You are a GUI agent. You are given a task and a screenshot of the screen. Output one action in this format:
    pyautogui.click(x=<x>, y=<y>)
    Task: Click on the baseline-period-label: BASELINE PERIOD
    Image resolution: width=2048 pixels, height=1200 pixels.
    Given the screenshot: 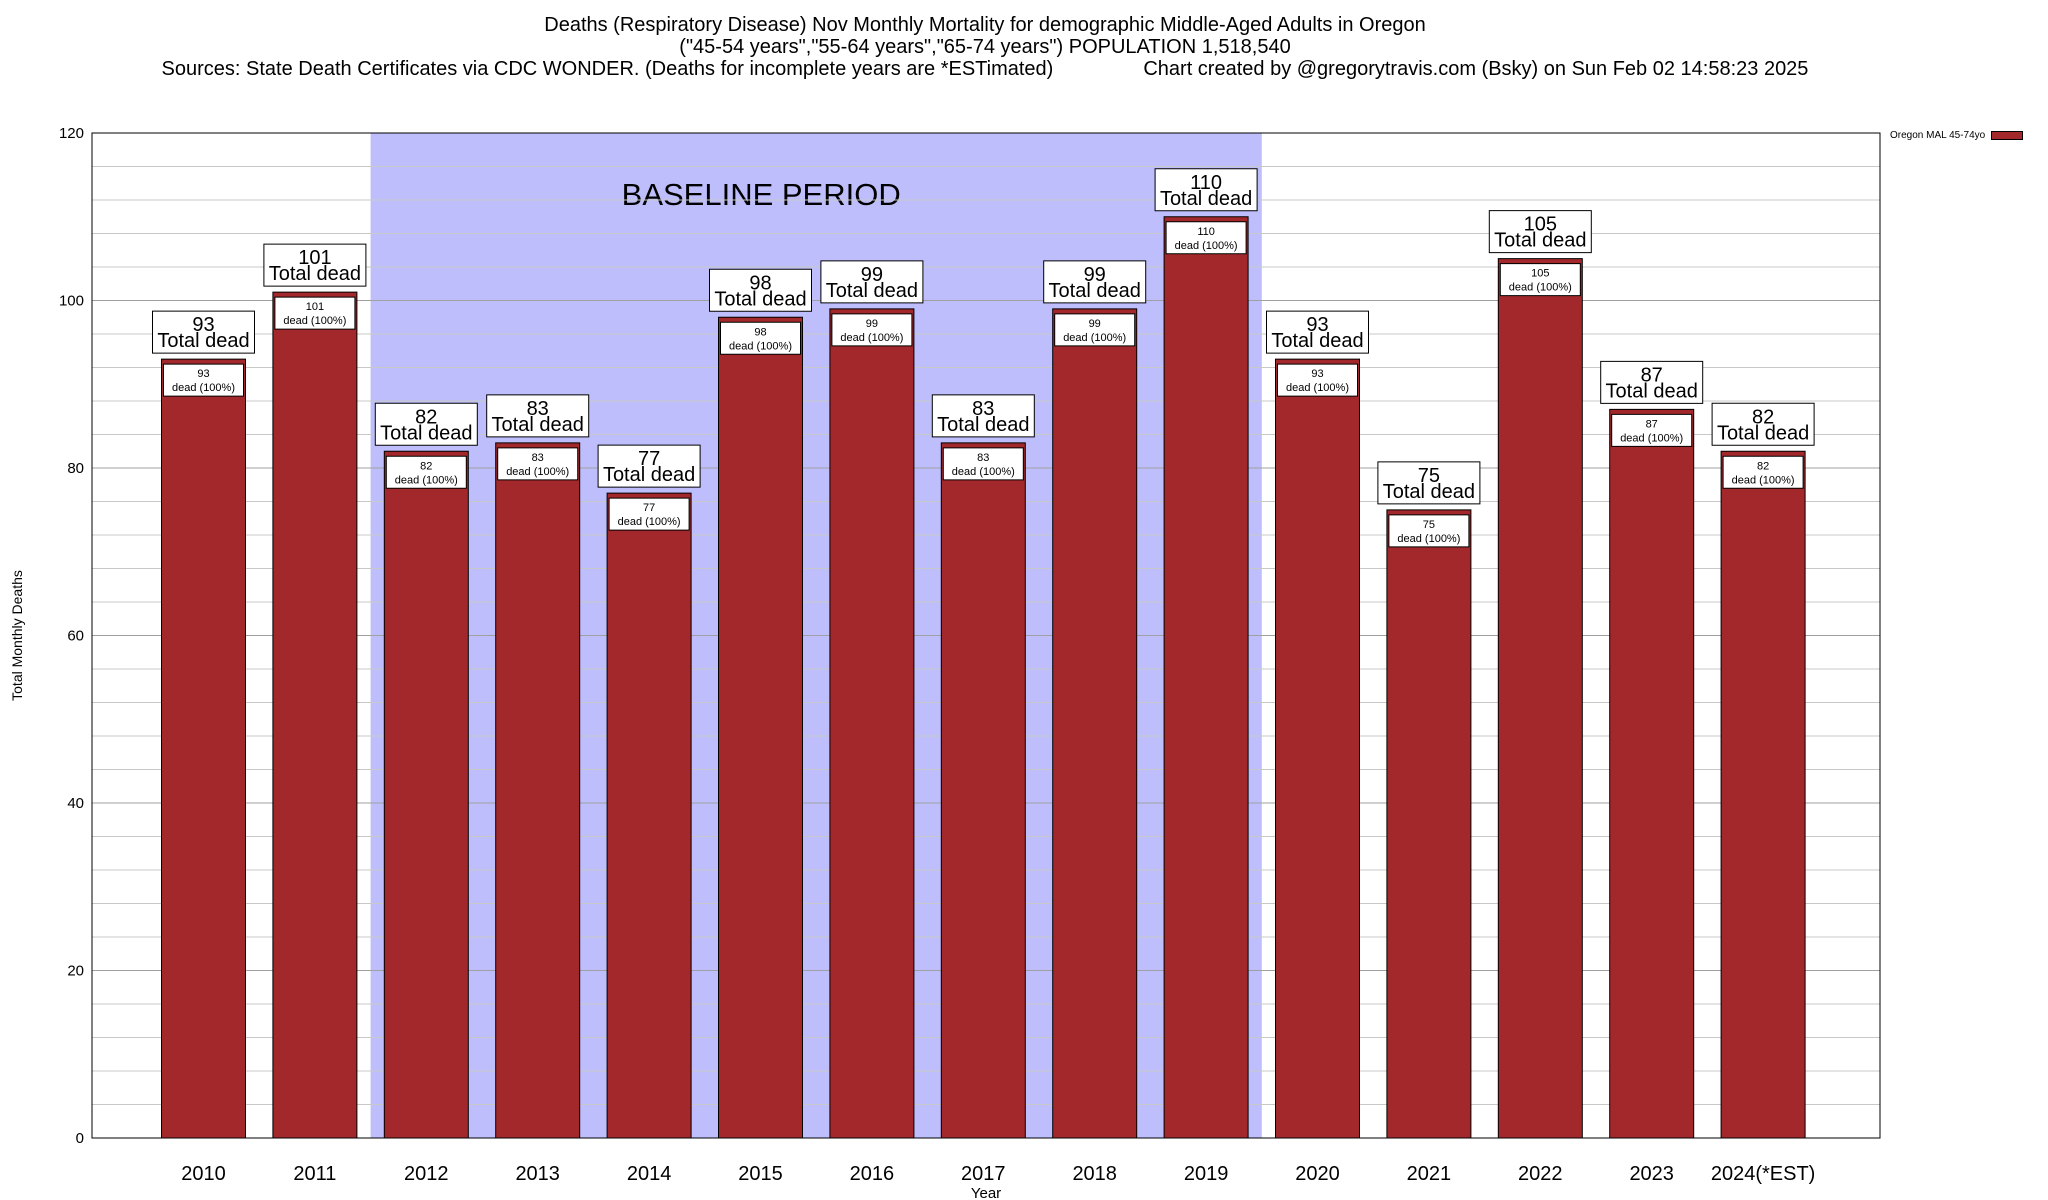 What is the action you would take?
    pyautogui.click(x=761, y=194)
    